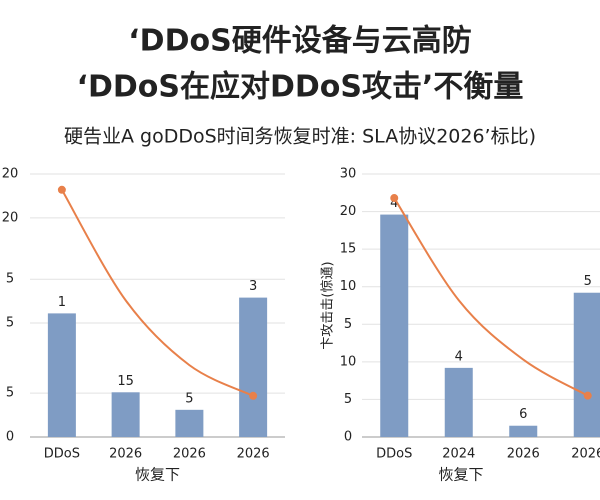 The height and width of the screenshot is (500, 600). I want to click on y-tick-label: 30, so click(348, 174).